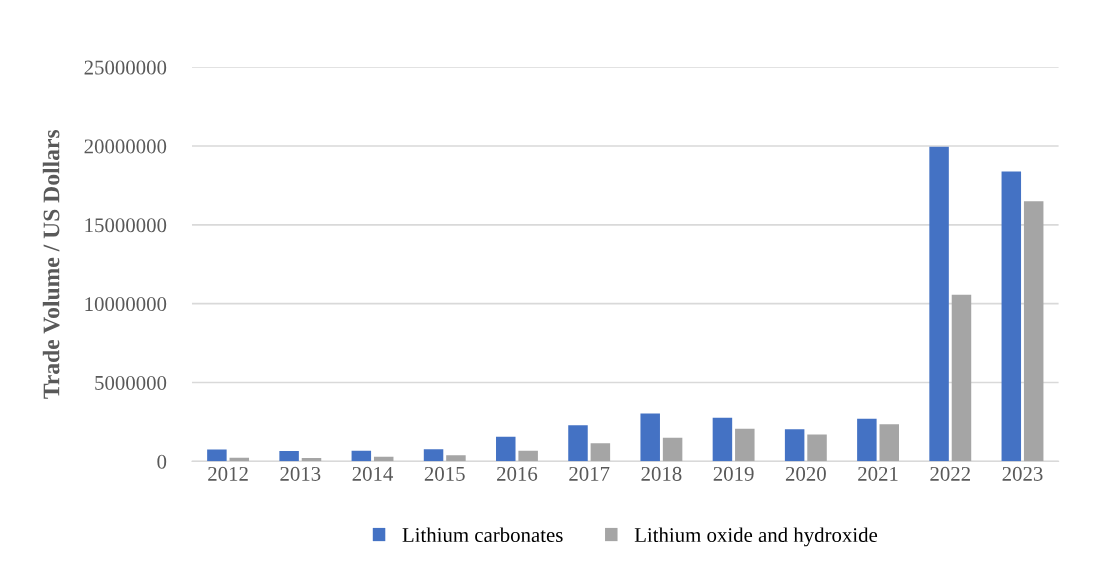 The image size is (1097, 584). What do you see at coordinates (589, 473) in the screenshot?
I see `x-tick-label: 2017` at bounding box center [589, 473].